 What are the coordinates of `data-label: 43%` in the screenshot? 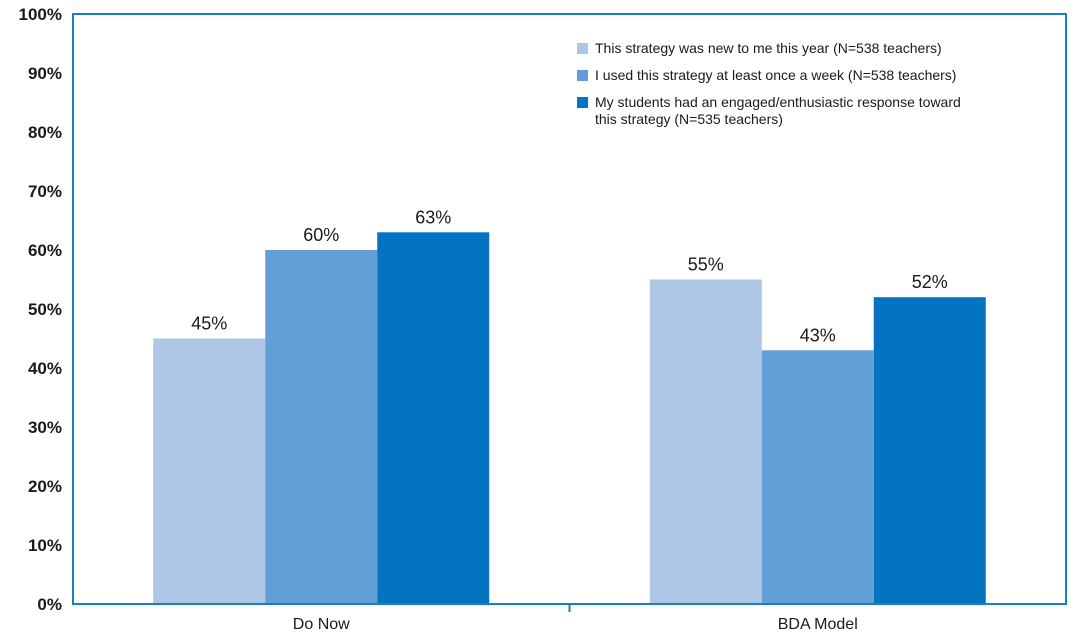 It's located at (818, 335).